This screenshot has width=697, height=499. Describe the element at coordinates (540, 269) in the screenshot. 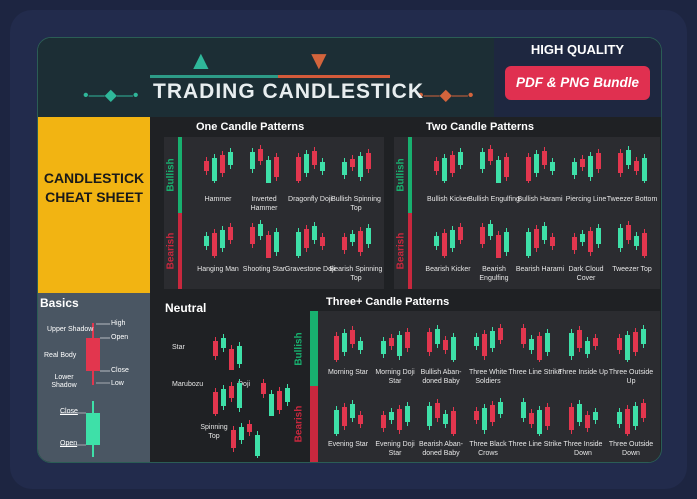

I see `pattern-label-bearish-harami: Bearish Harami` at that location.